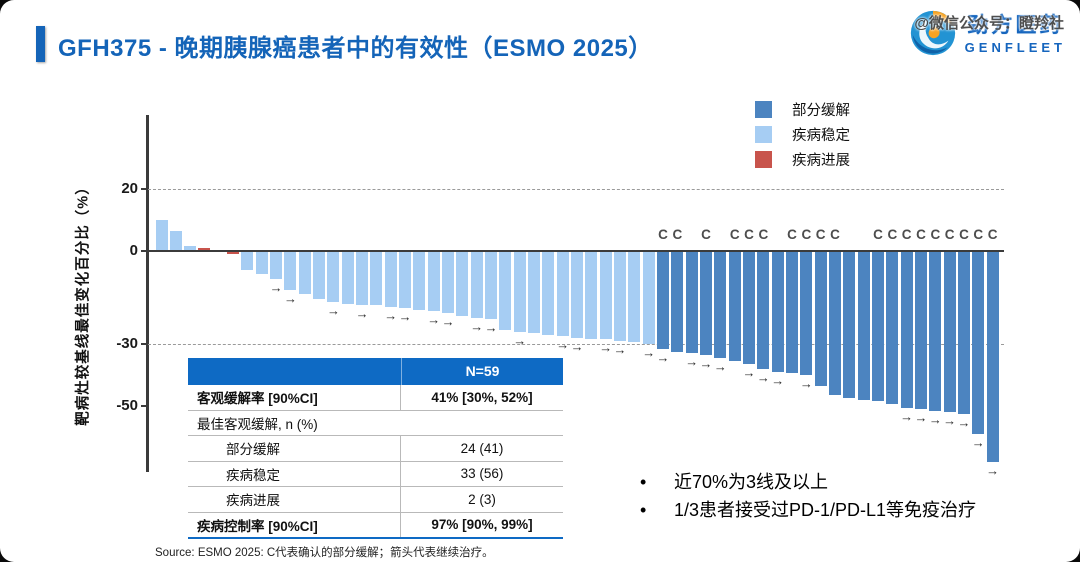 The width and height of the screenshot is (1080, 562). I want to click on table-value-cell: 33 (56), so click(482, 474).